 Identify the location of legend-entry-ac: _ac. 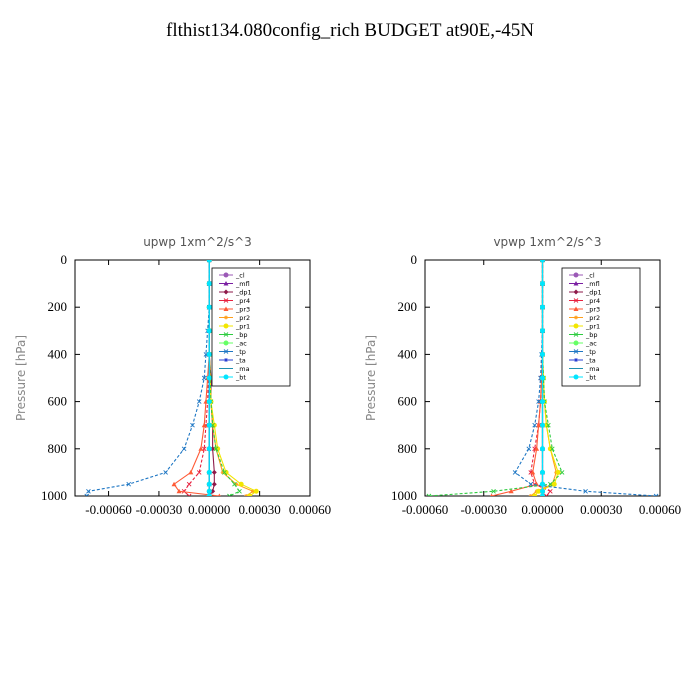
(241, 343).